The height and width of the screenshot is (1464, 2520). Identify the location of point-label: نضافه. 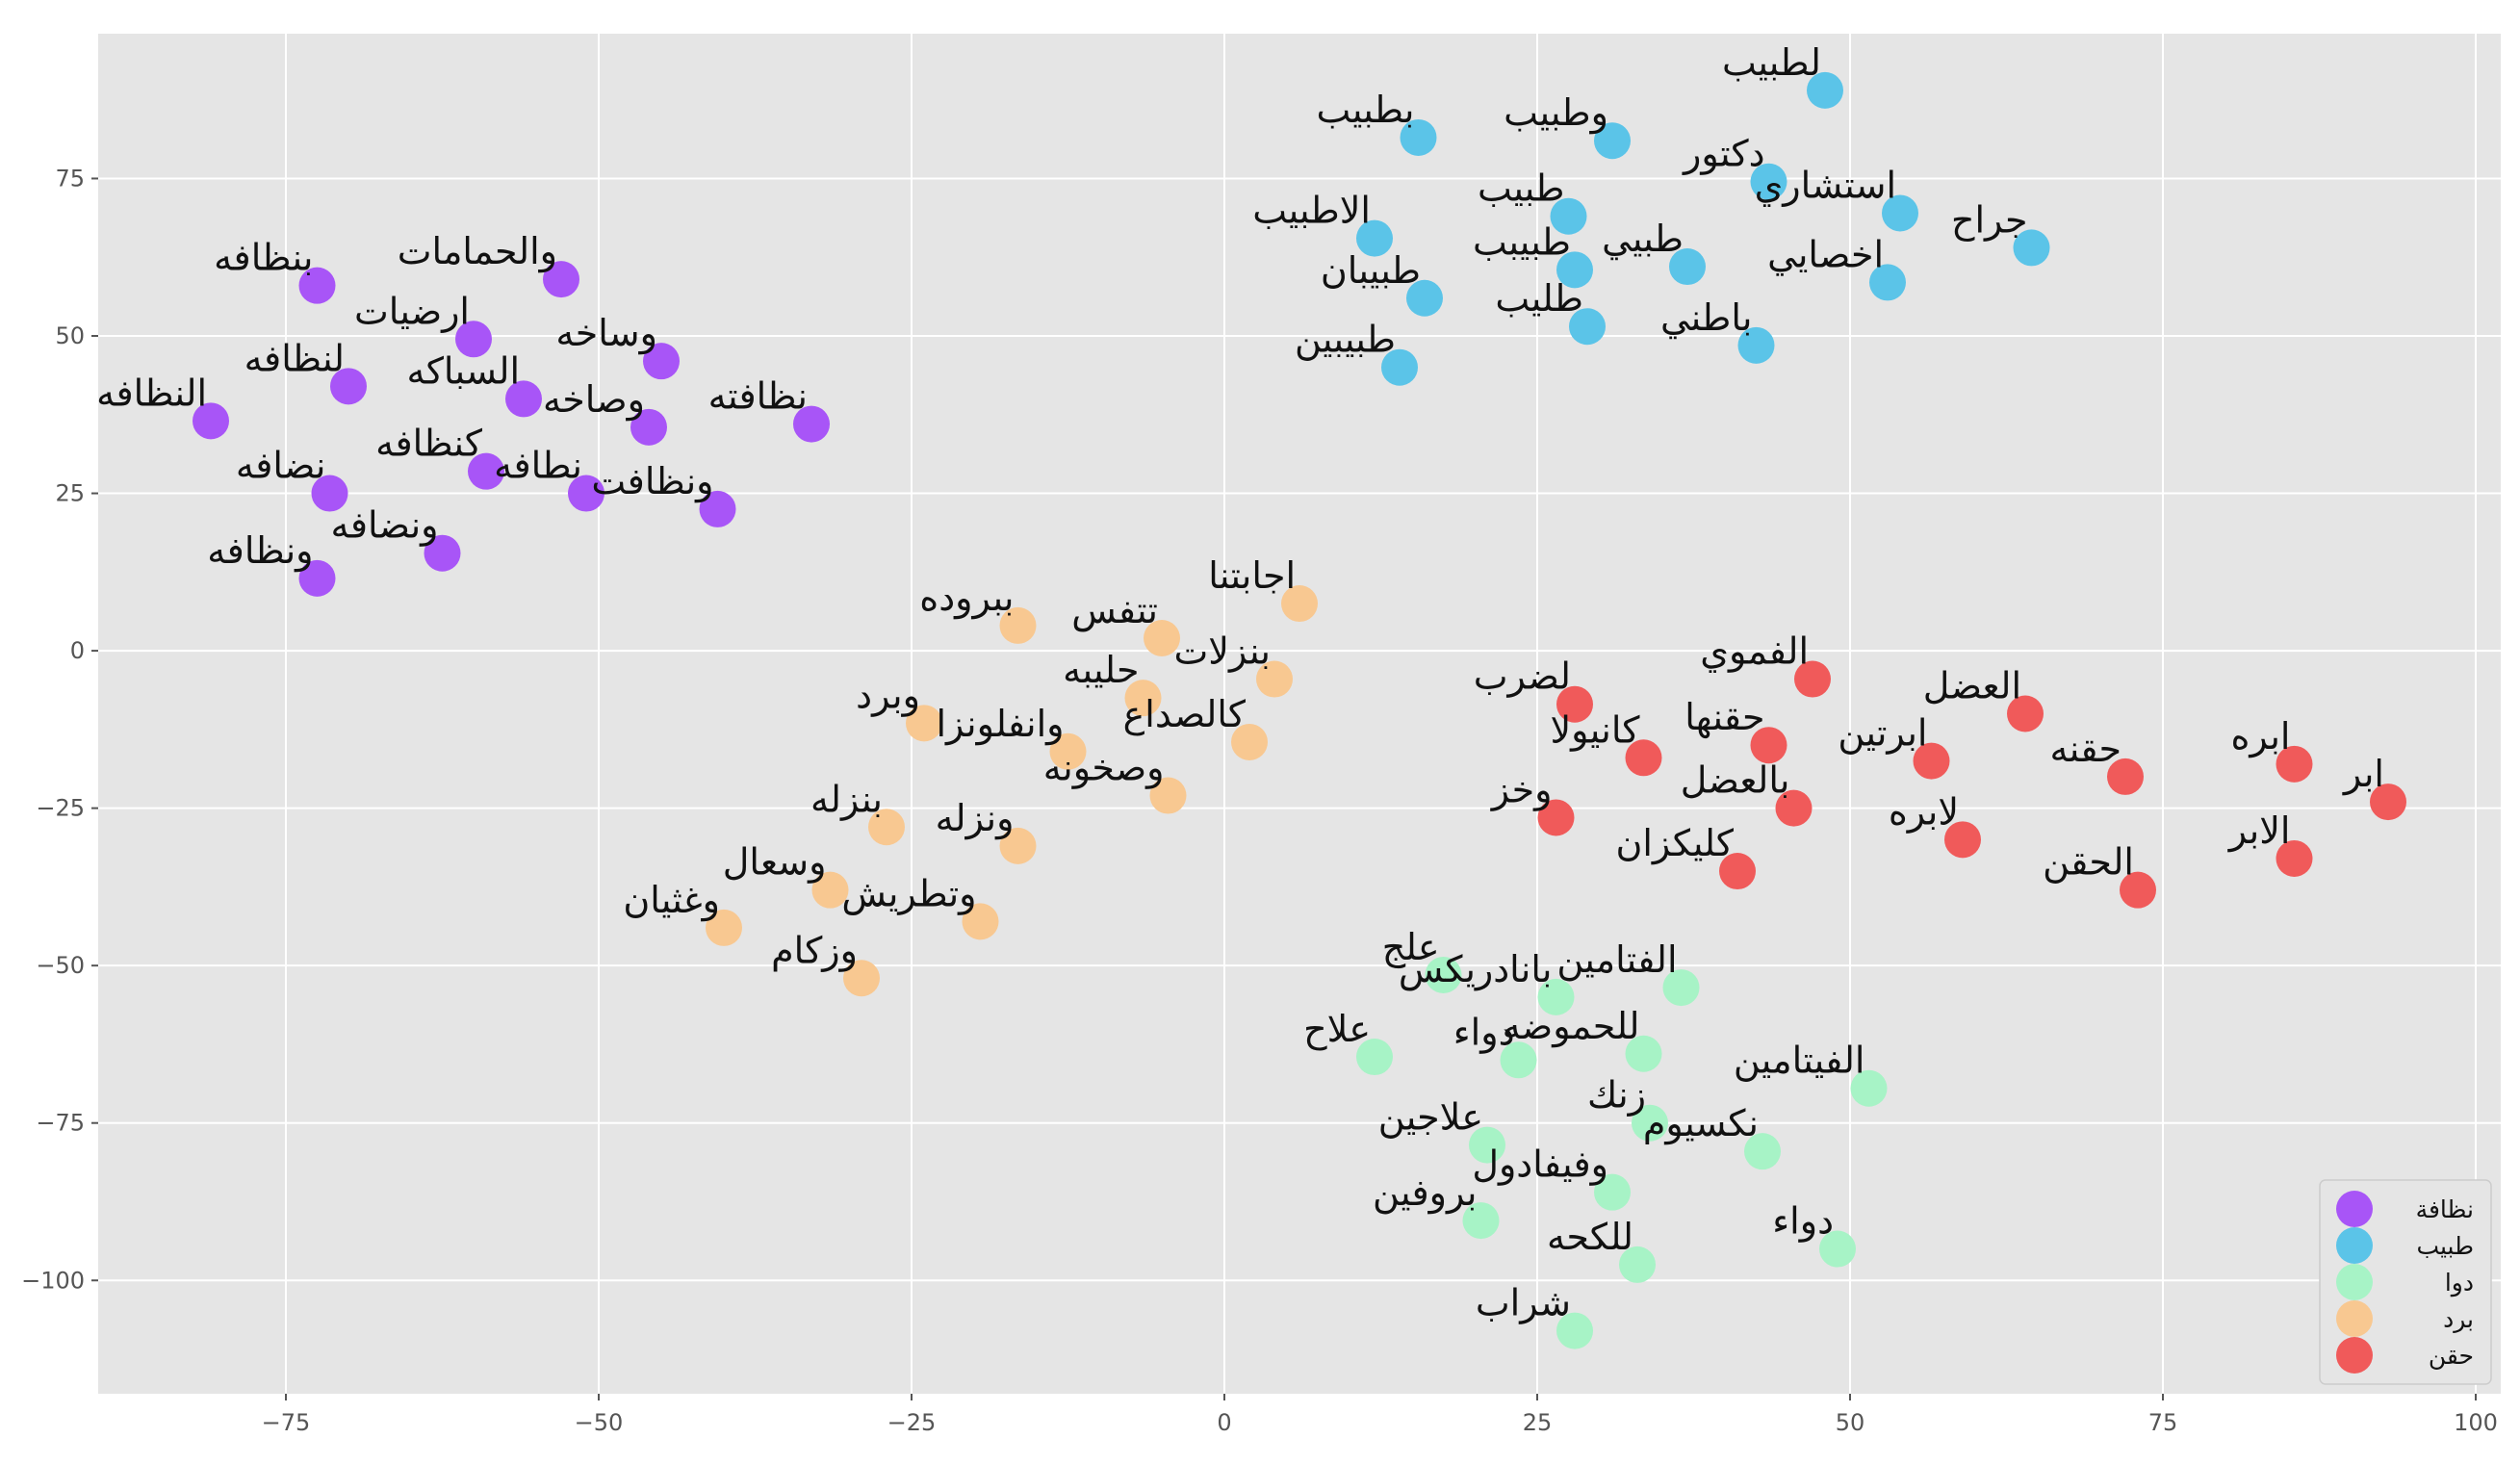
(281, 466).